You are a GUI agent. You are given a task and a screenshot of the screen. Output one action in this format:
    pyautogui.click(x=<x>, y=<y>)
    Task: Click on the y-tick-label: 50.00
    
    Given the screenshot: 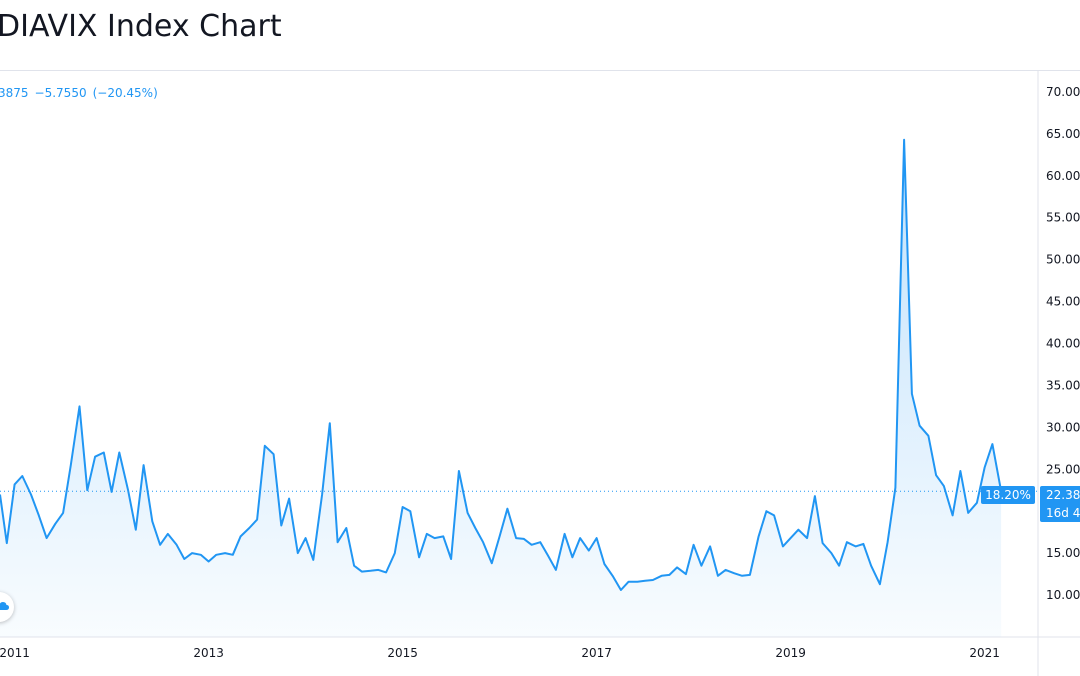 What is the action you would take?
    pyautogui.click(x=1063, y=260)
    